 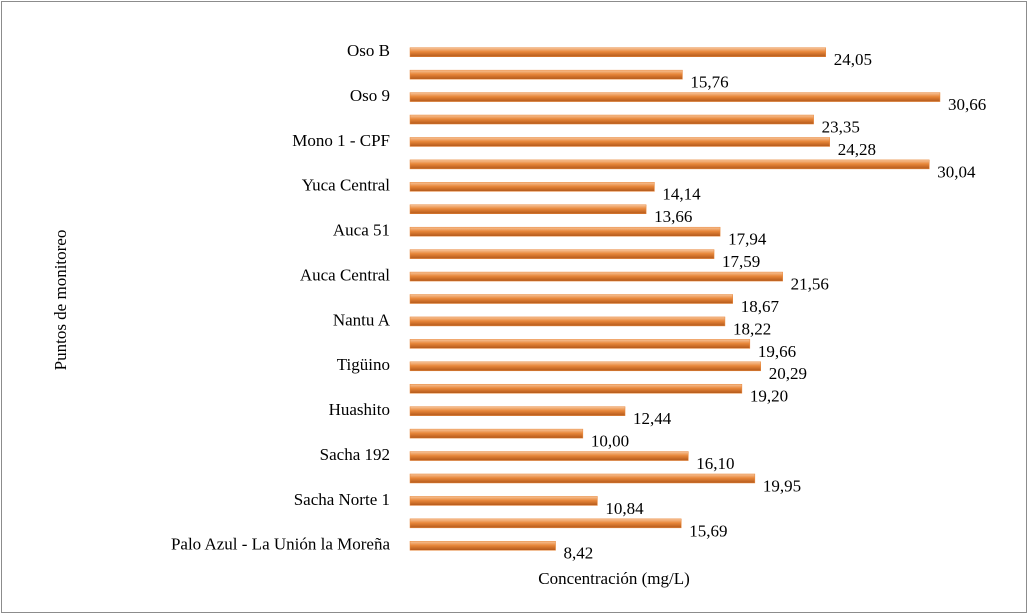 What do you see at coordinates (741, 261) in the screenshot?
I see `value-label: 17,59` at bounding box center [741, 261].